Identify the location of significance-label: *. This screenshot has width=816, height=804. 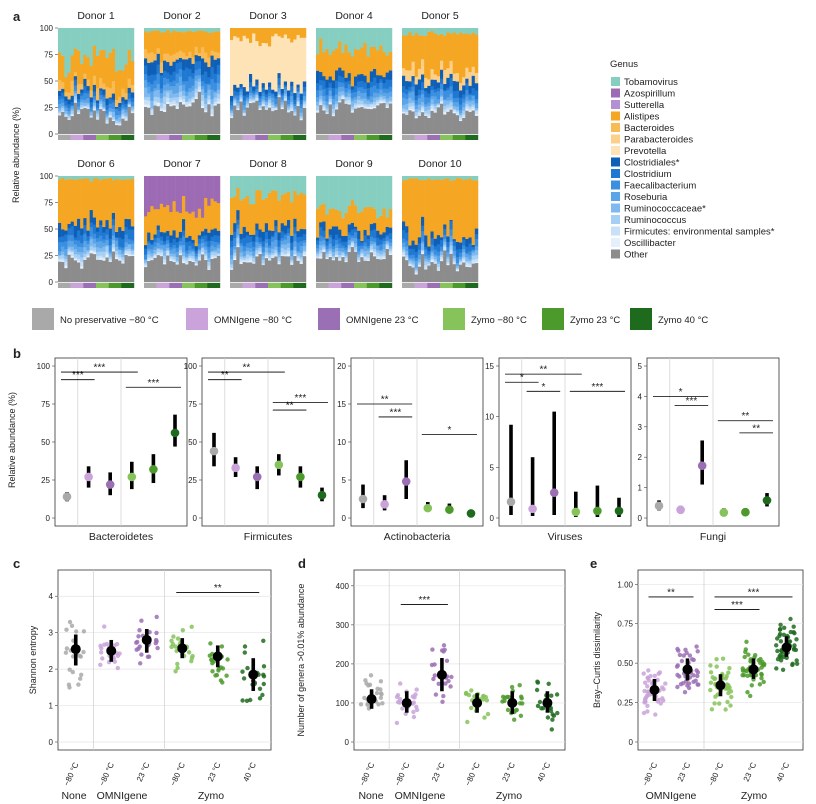
(449, 430).